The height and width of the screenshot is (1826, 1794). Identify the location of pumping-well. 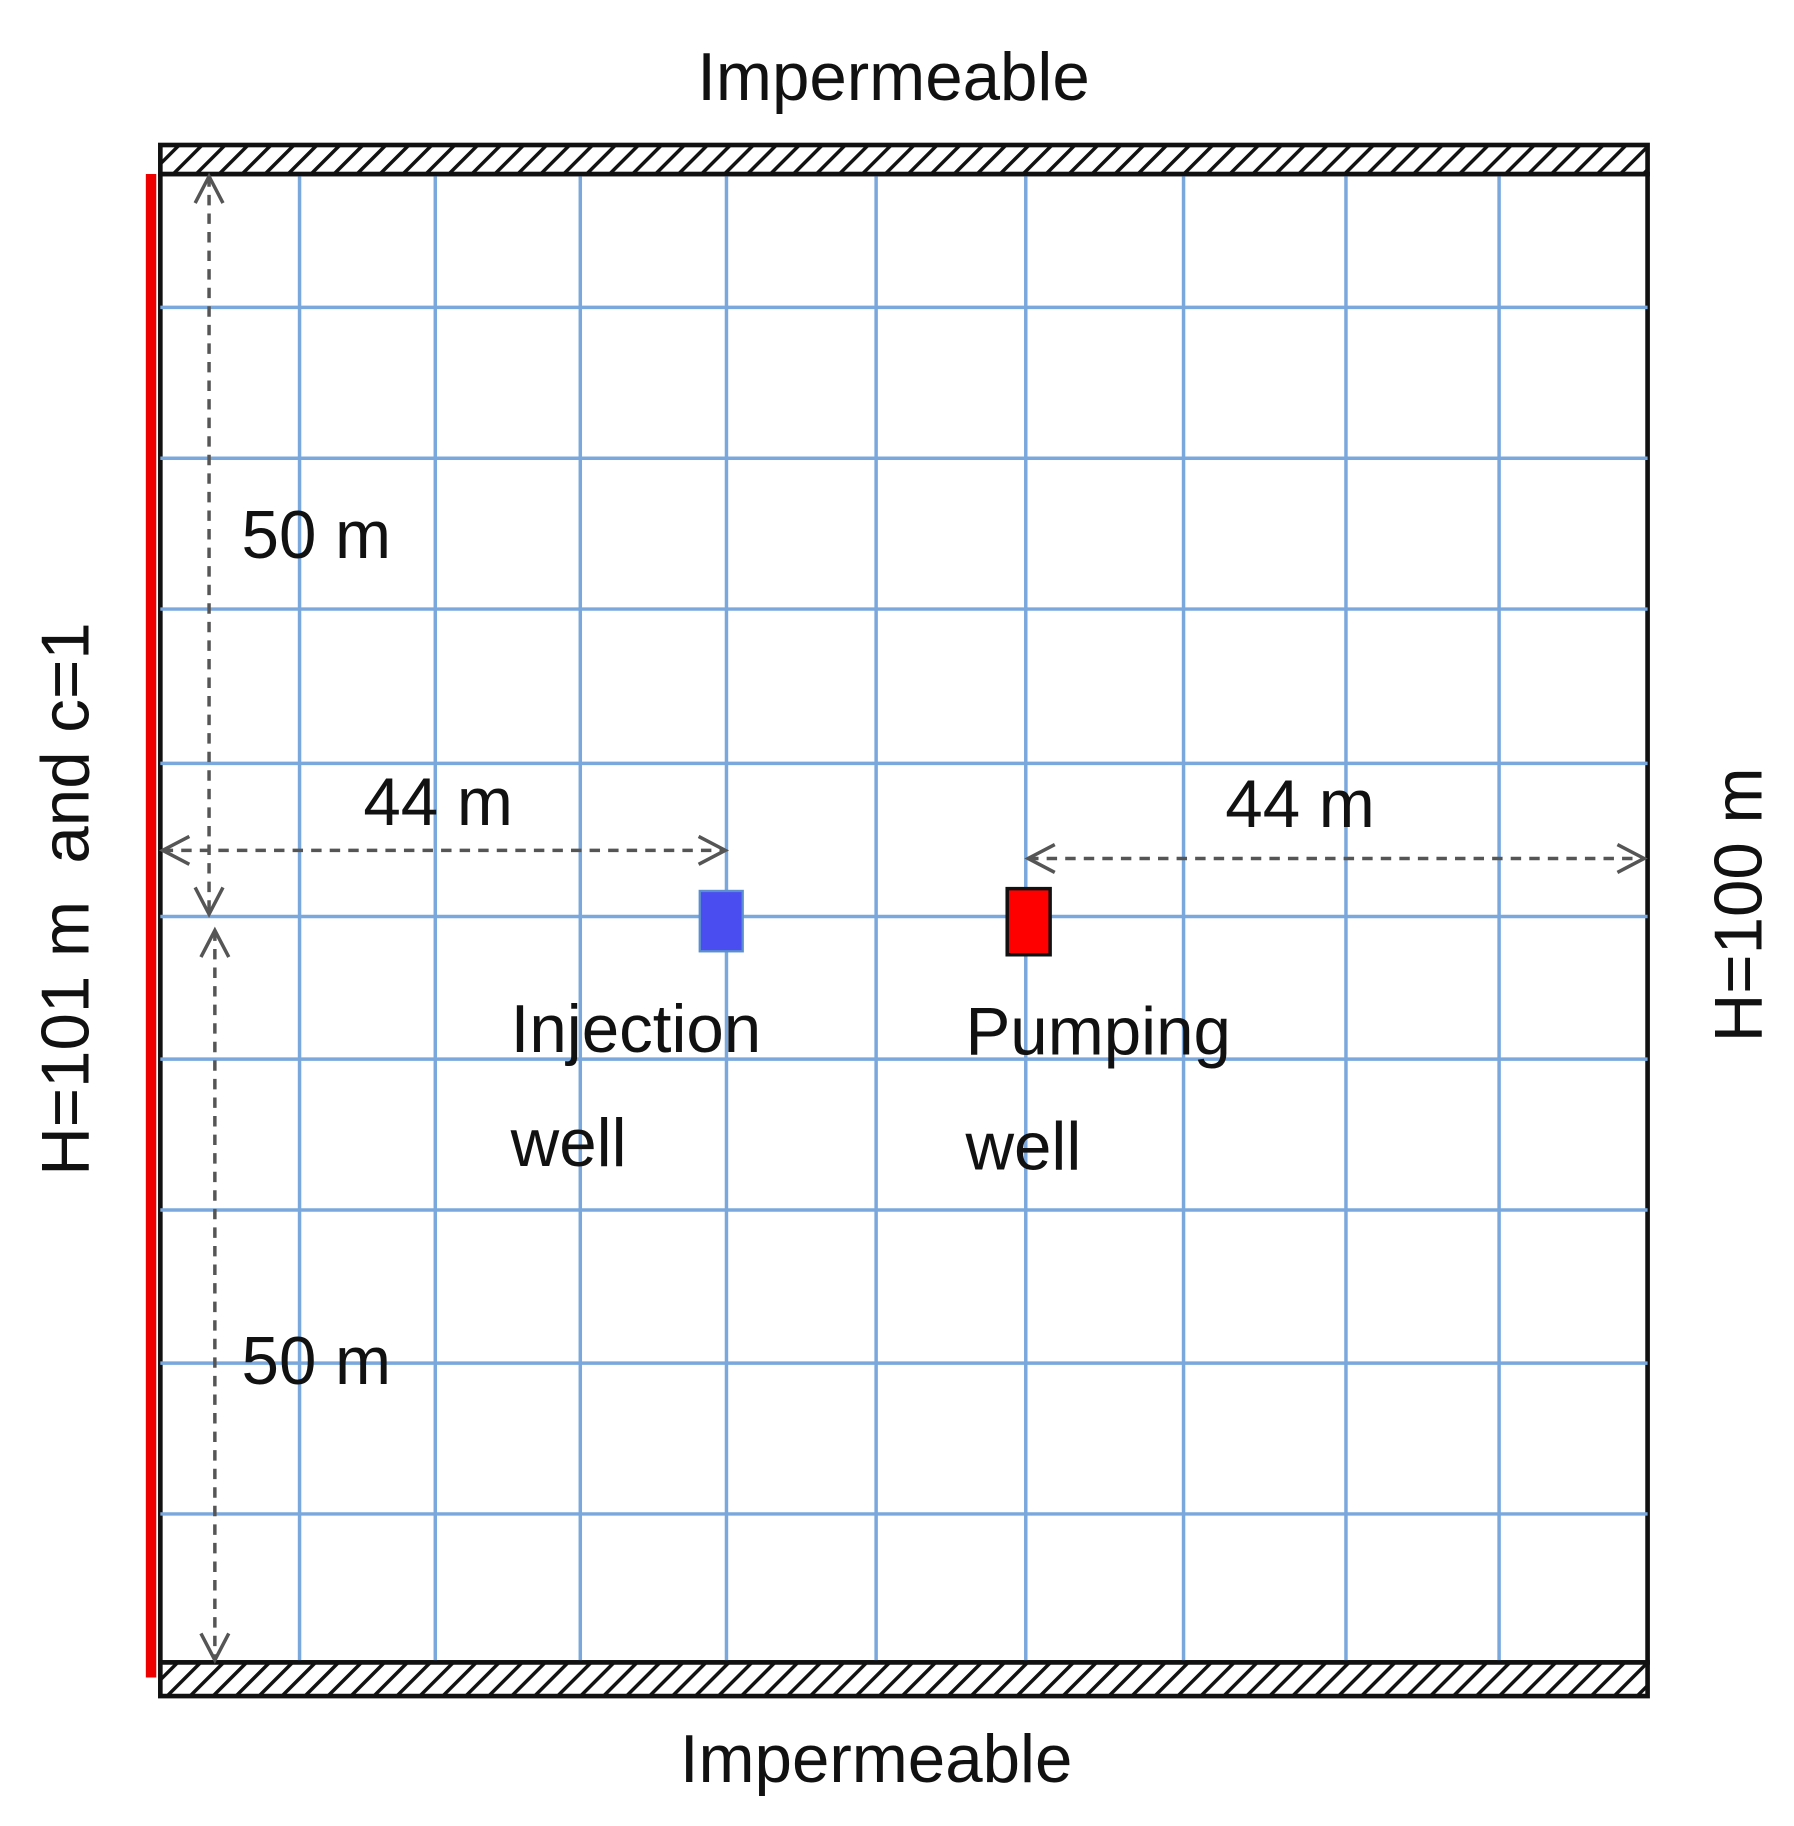
(1028, 921).